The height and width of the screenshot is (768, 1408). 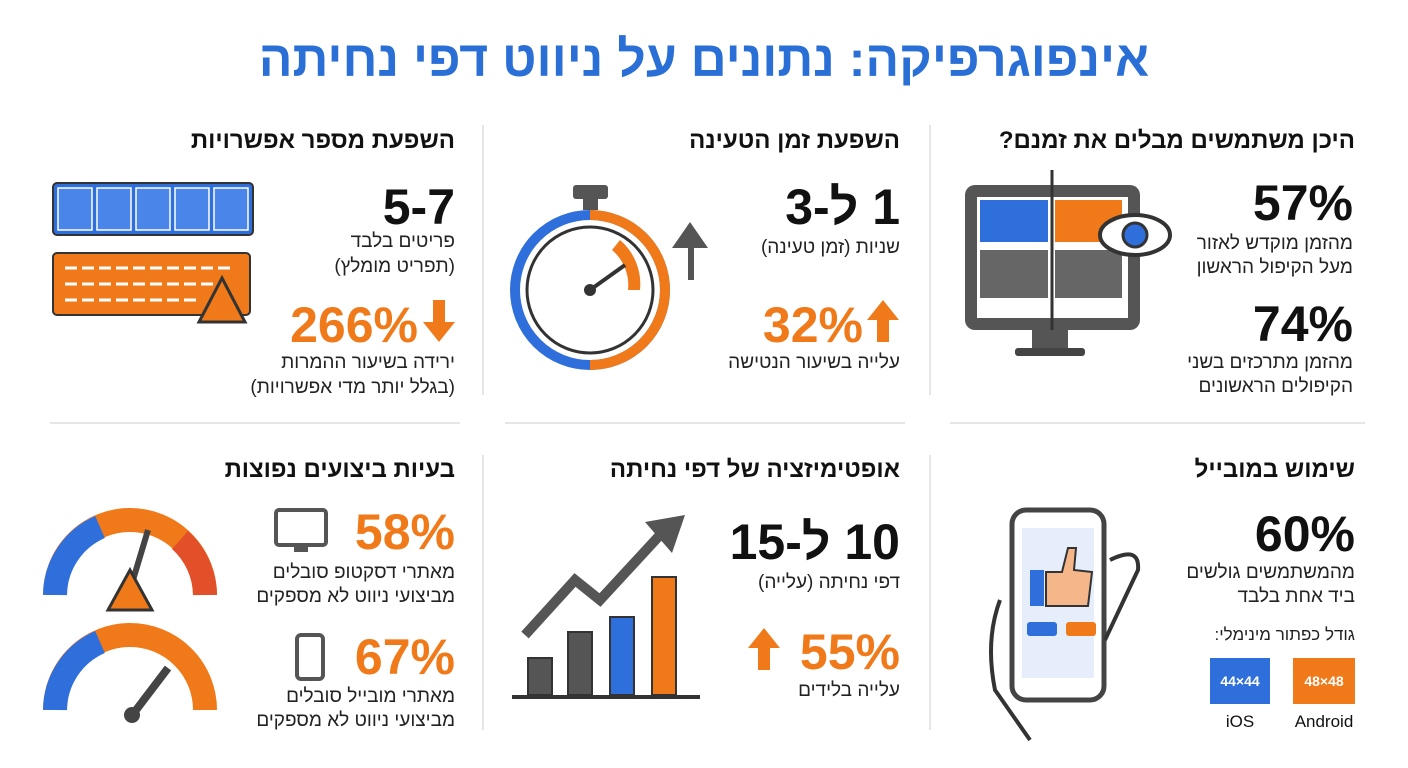 What do you see at coordinates (842, 207) in the screenshot?
I see `stat: 1 ל-3` at bounding box center [842, 207].